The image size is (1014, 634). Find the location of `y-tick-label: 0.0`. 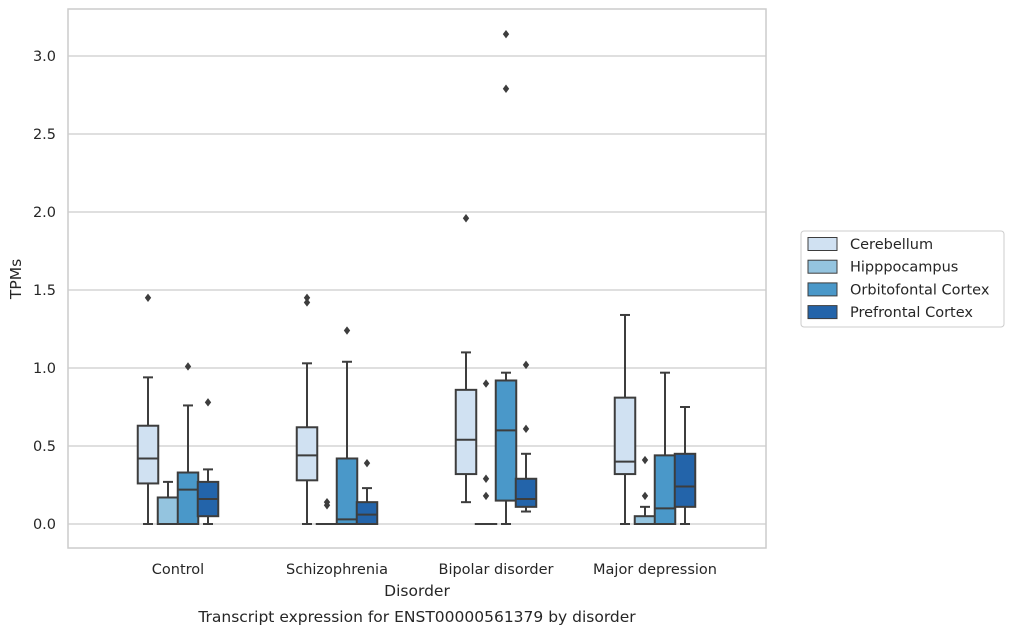

y-tick-label: 0.0 is located at coordinates (44, 525).